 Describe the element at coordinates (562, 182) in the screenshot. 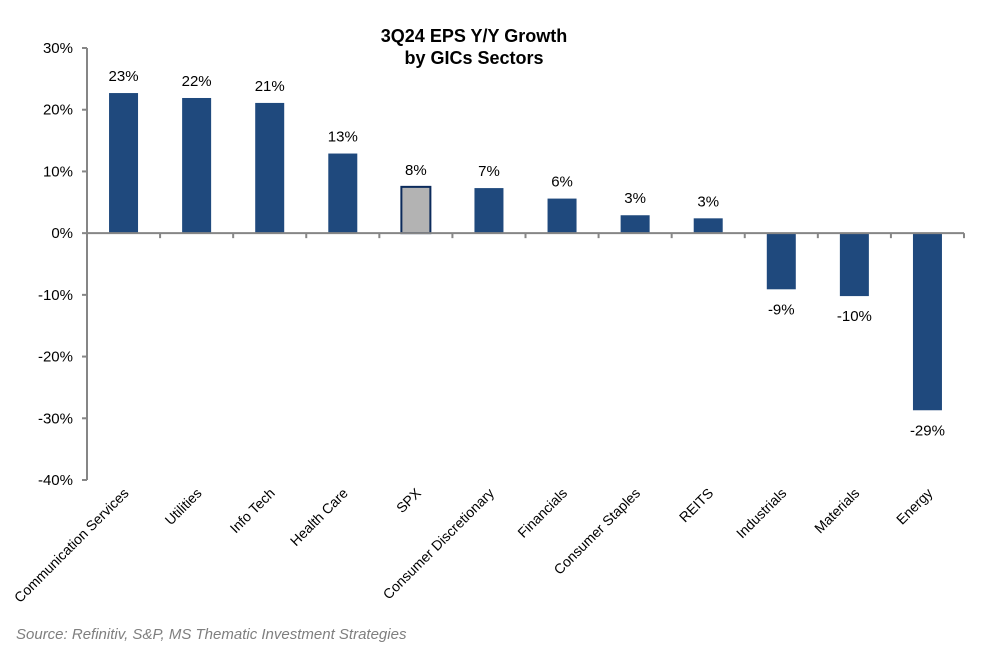

I see `data-label: 6%` at that location.